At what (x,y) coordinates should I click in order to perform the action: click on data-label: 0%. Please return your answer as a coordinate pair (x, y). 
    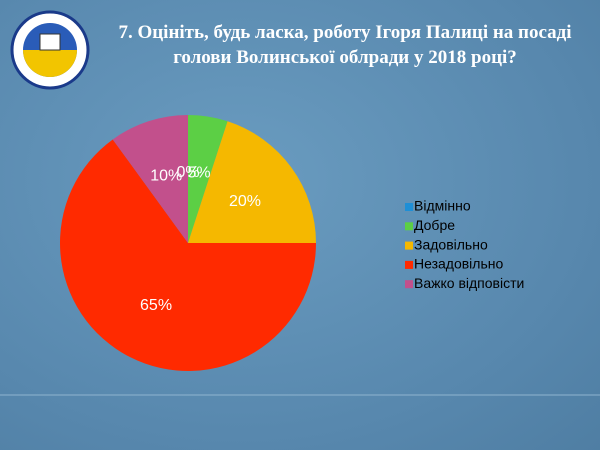
    Looking at the image, I should click on (187, 172).